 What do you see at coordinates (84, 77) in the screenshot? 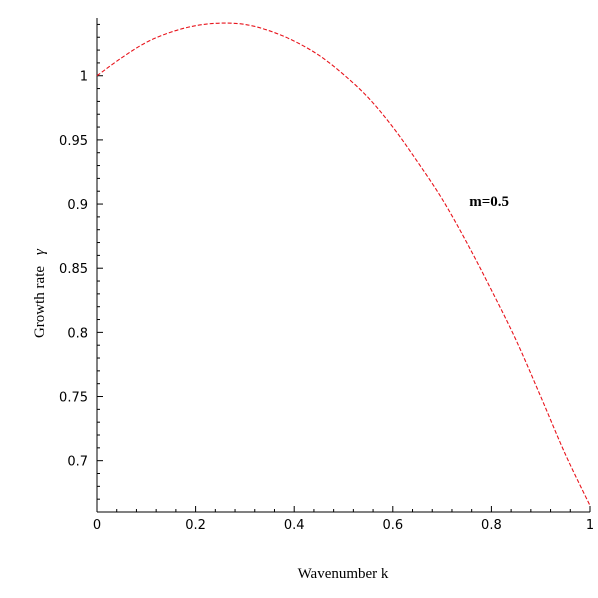
I see `y-tick-label: 1` at bounding box center [84, 77].